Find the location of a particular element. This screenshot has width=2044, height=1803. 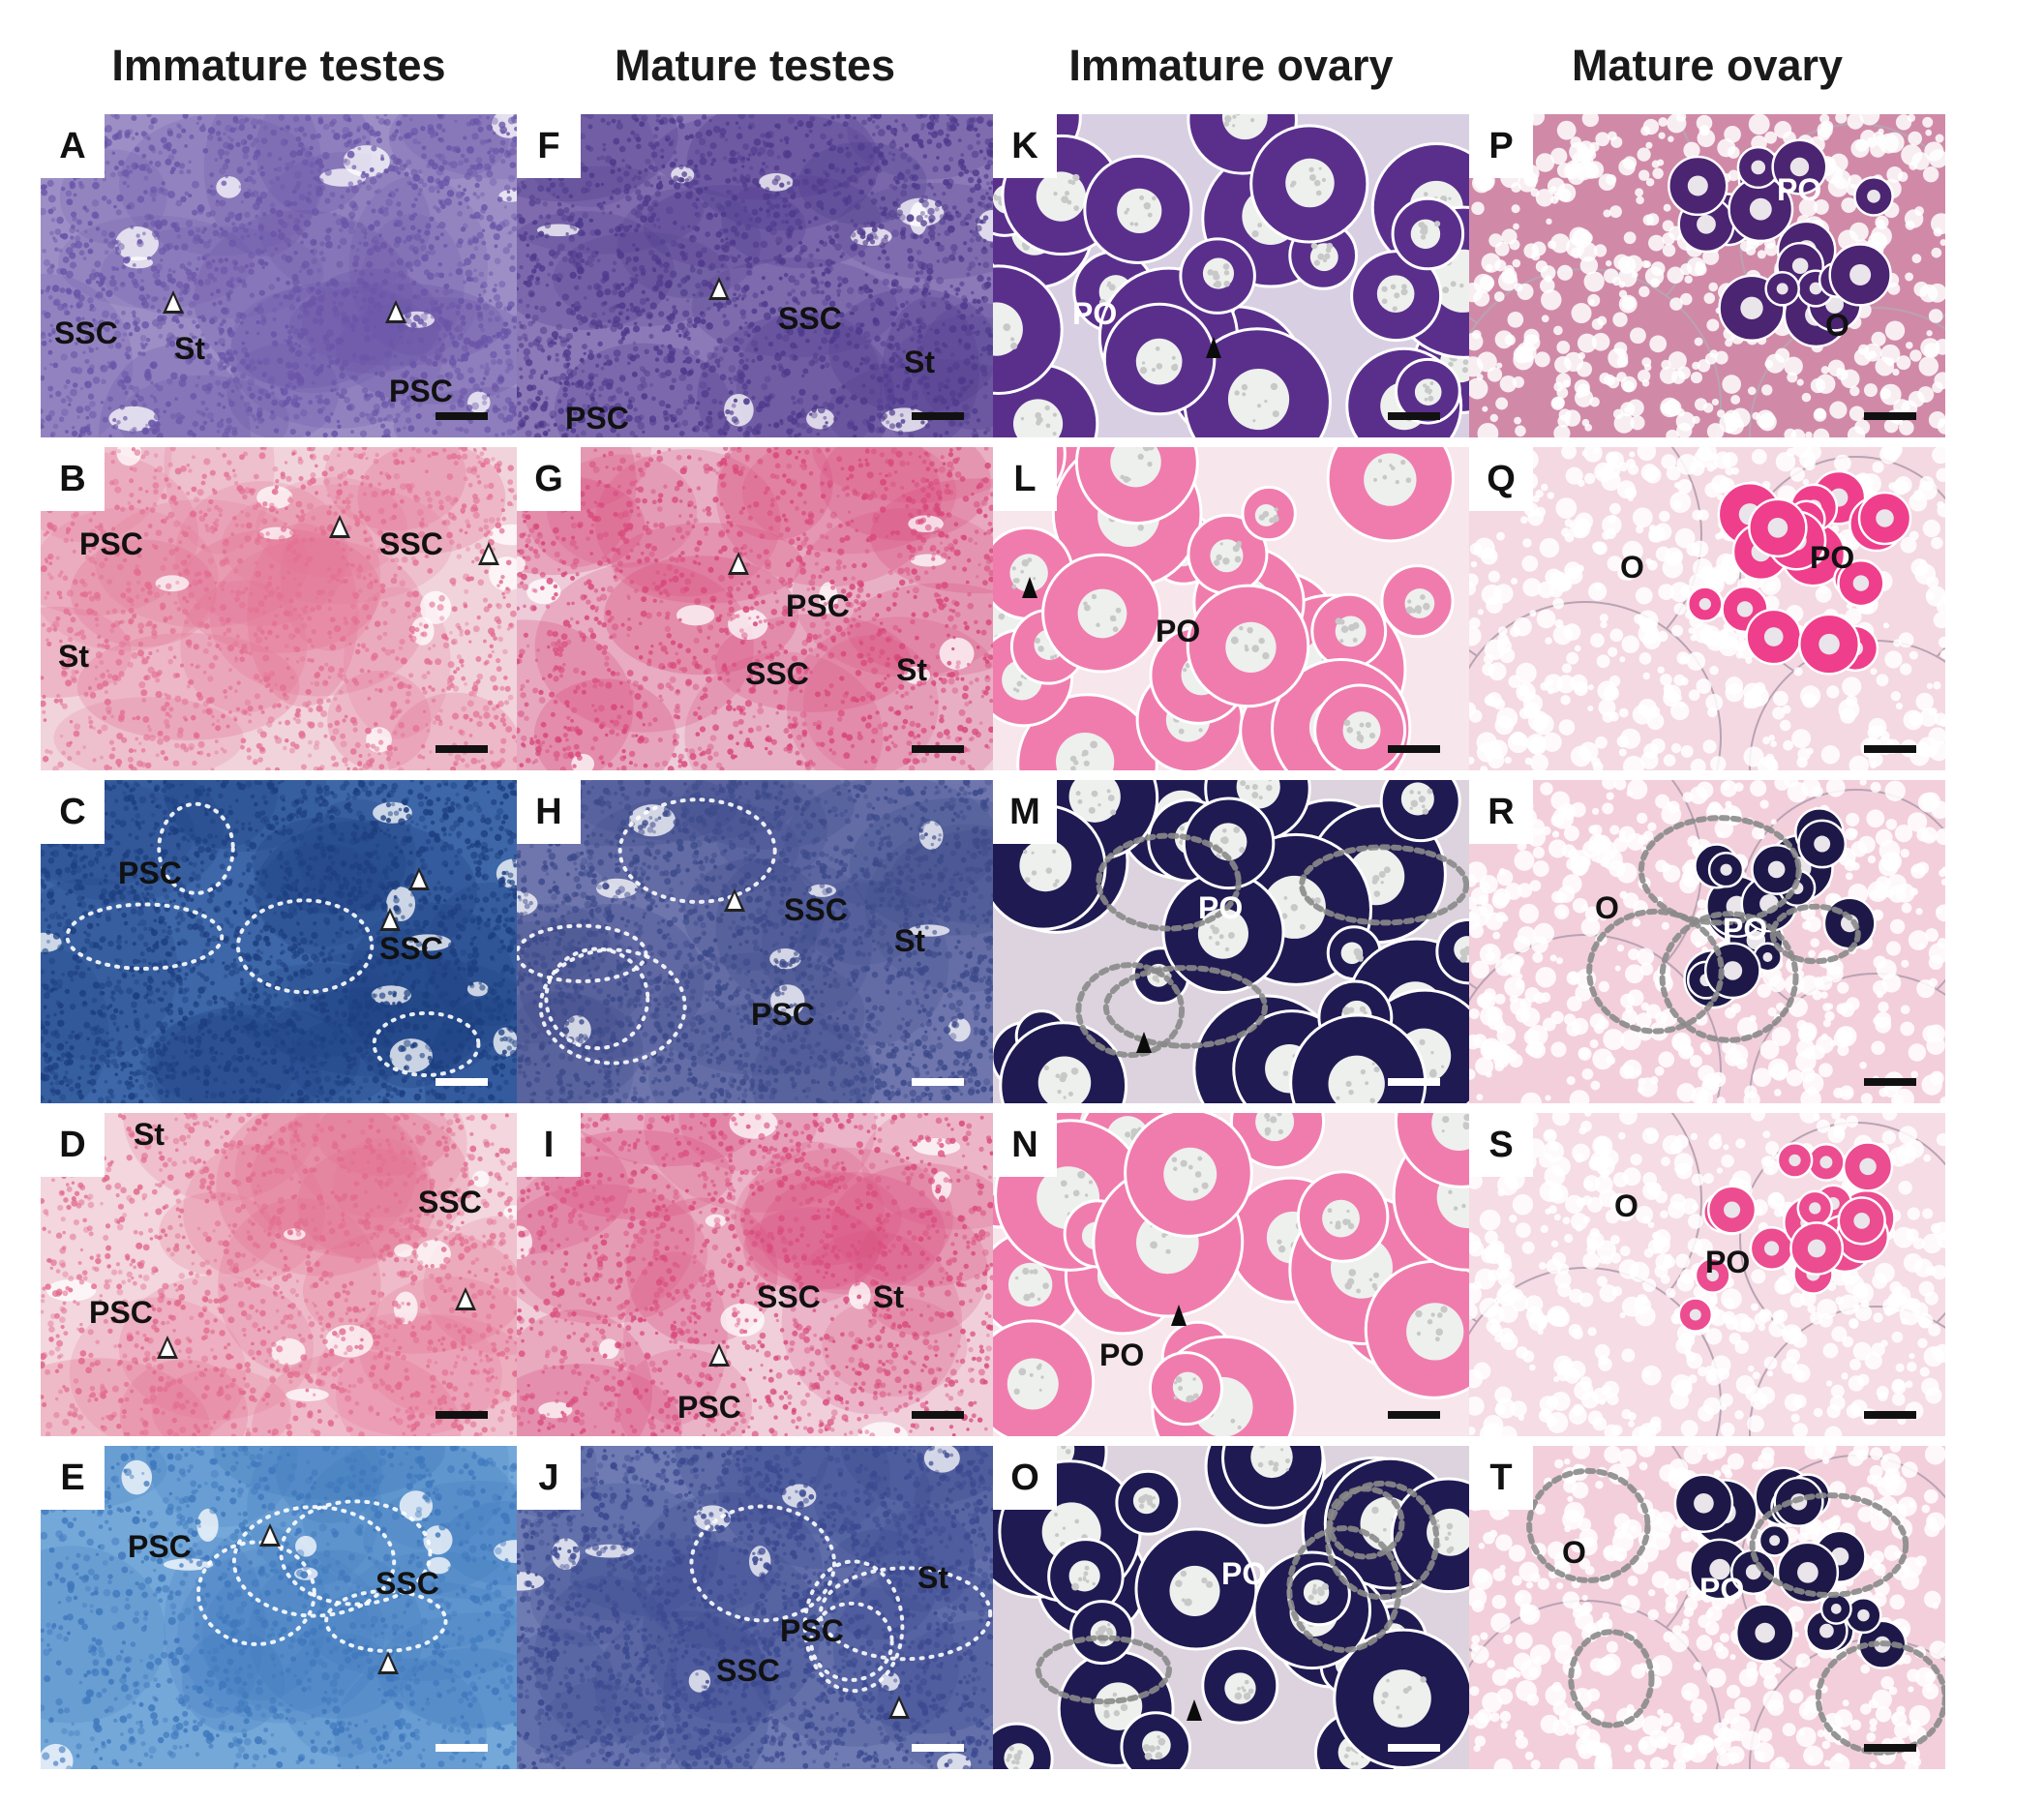

panel-o: O PO is located at coordinates (1231, 1607).